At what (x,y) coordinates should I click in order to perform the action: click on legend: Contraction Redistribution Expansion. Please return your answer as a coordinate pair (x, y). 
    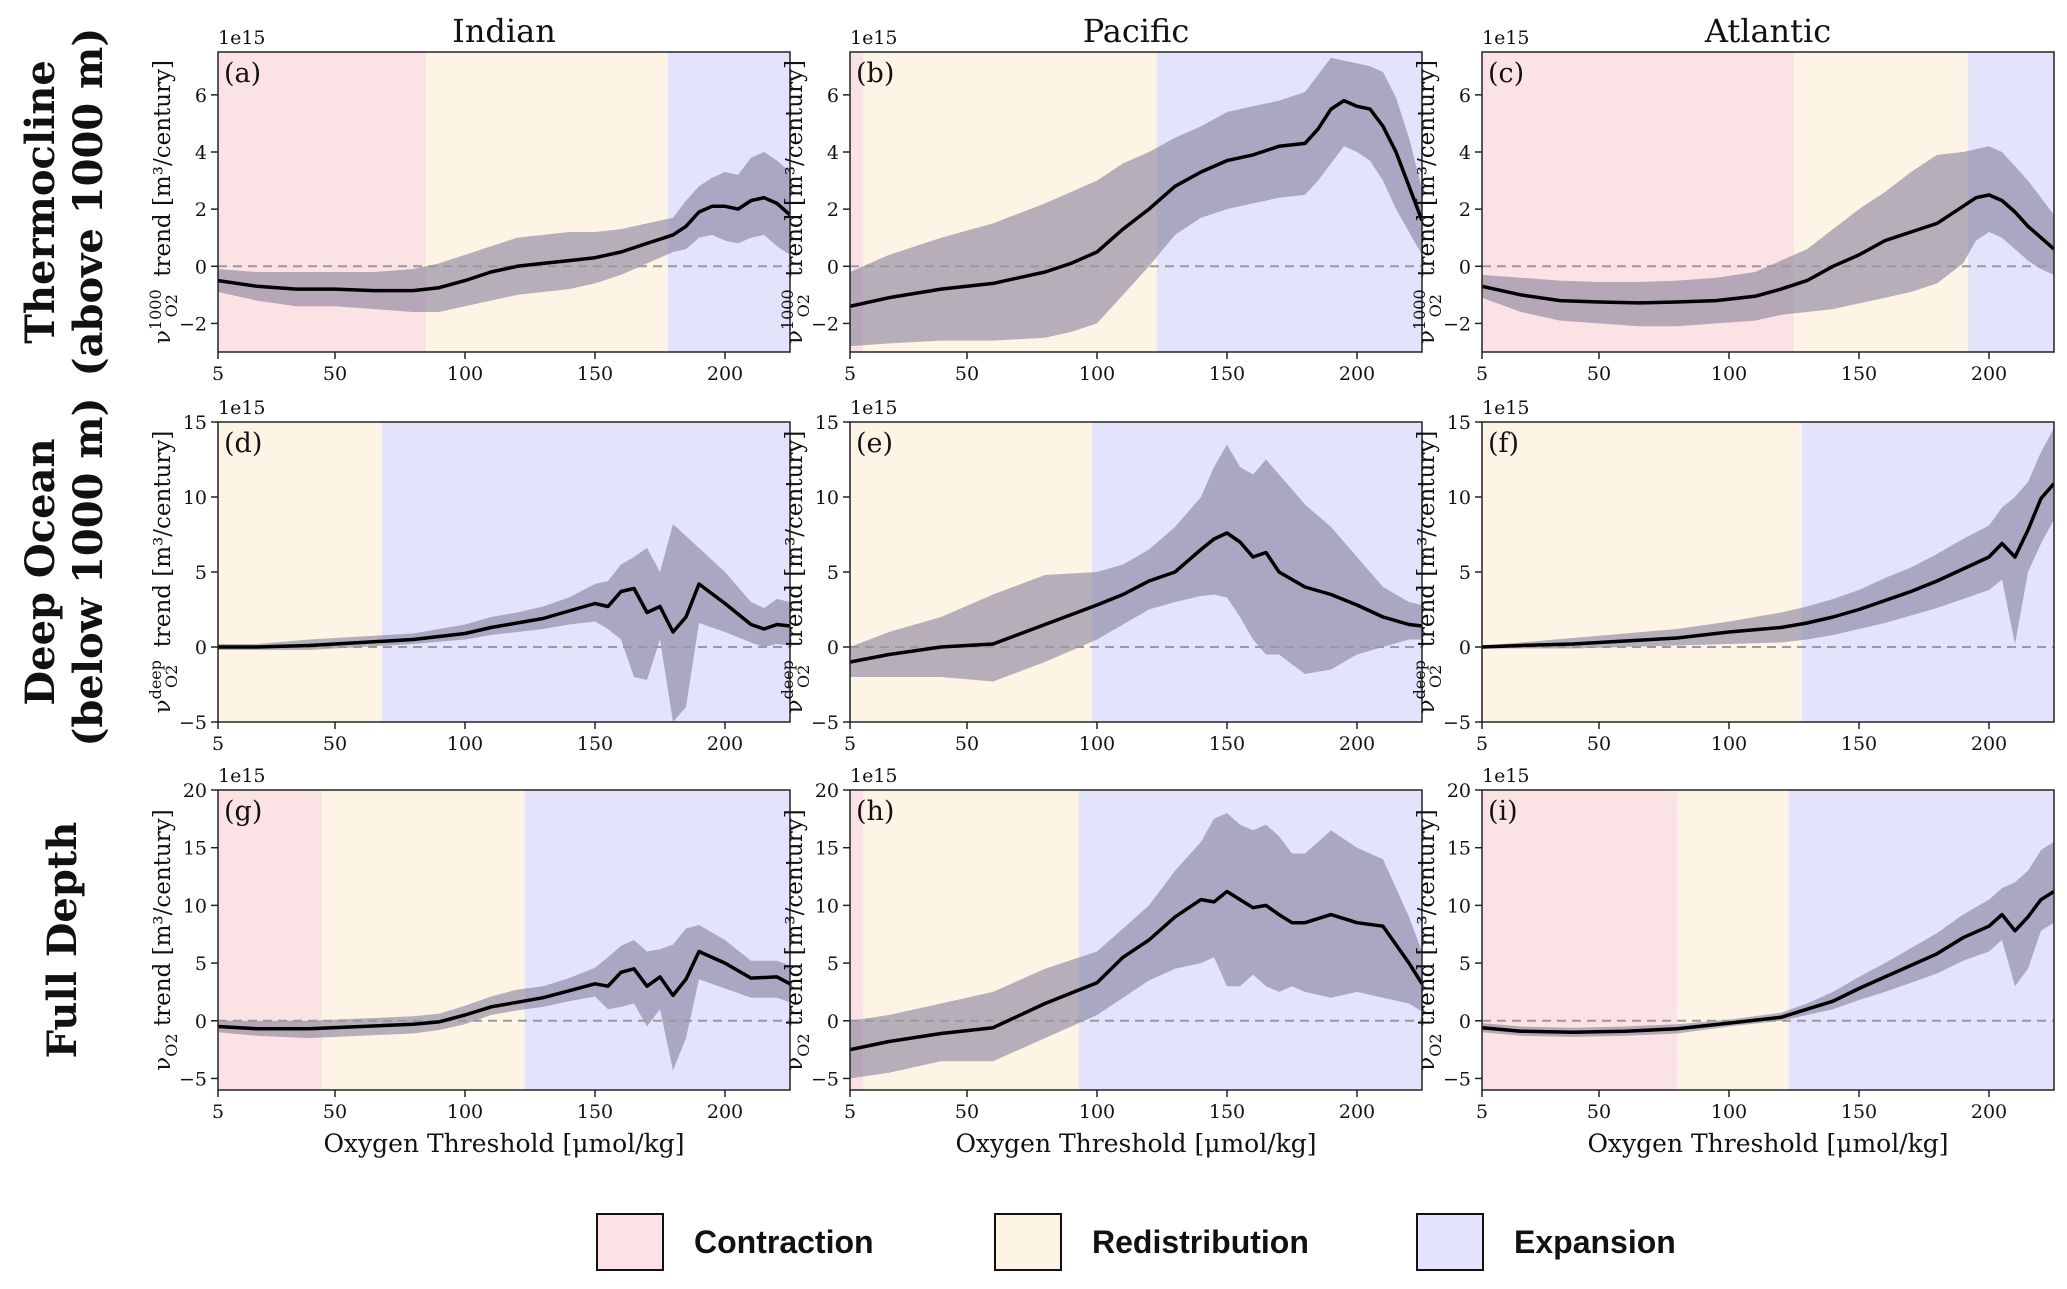
    Looking at the image, I should click on (1033, 1240).